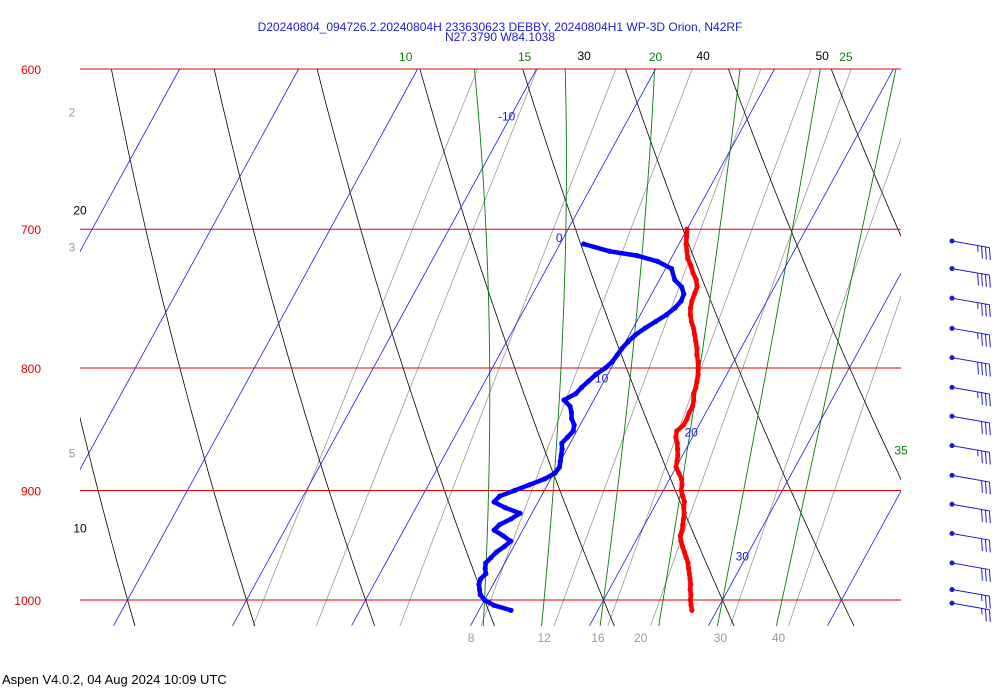  I want to click on dry-adiabat-label: 40, so click(703, 56).